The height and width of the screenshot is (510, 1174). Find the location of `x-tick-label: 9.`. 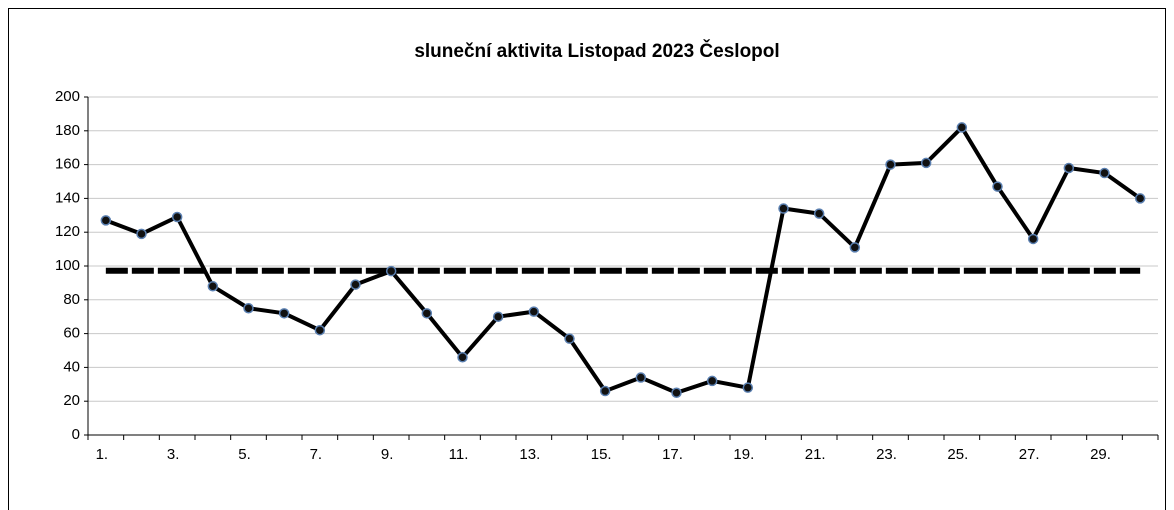

x-tick-label: 9. is located at coordinates (387, 454).